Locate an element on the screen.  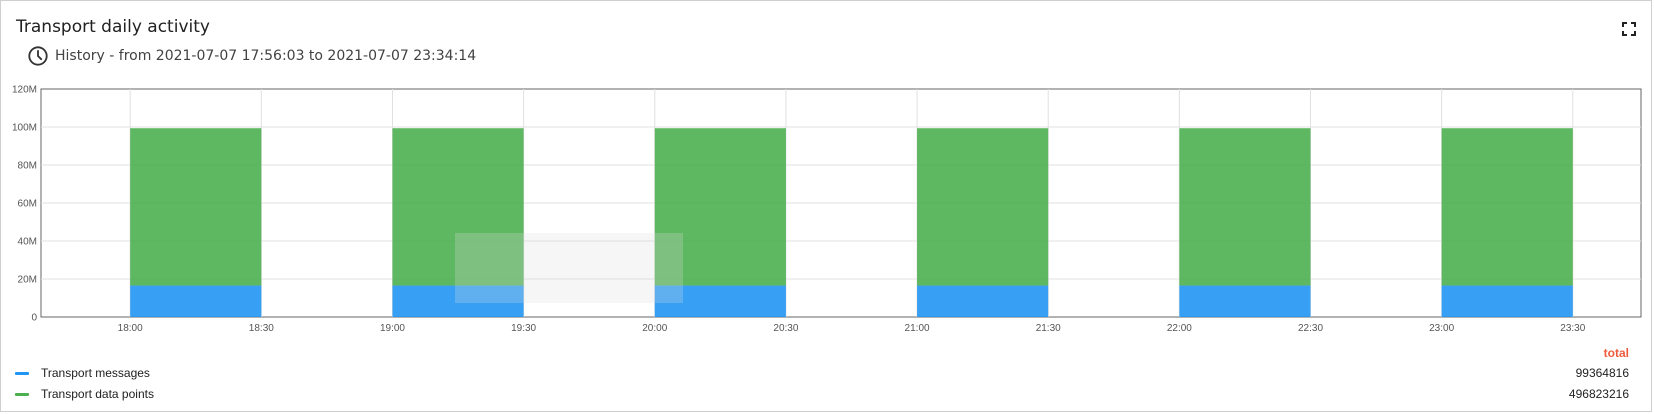
x-tick-label: 19:00 is located at coordinates (392, 328).